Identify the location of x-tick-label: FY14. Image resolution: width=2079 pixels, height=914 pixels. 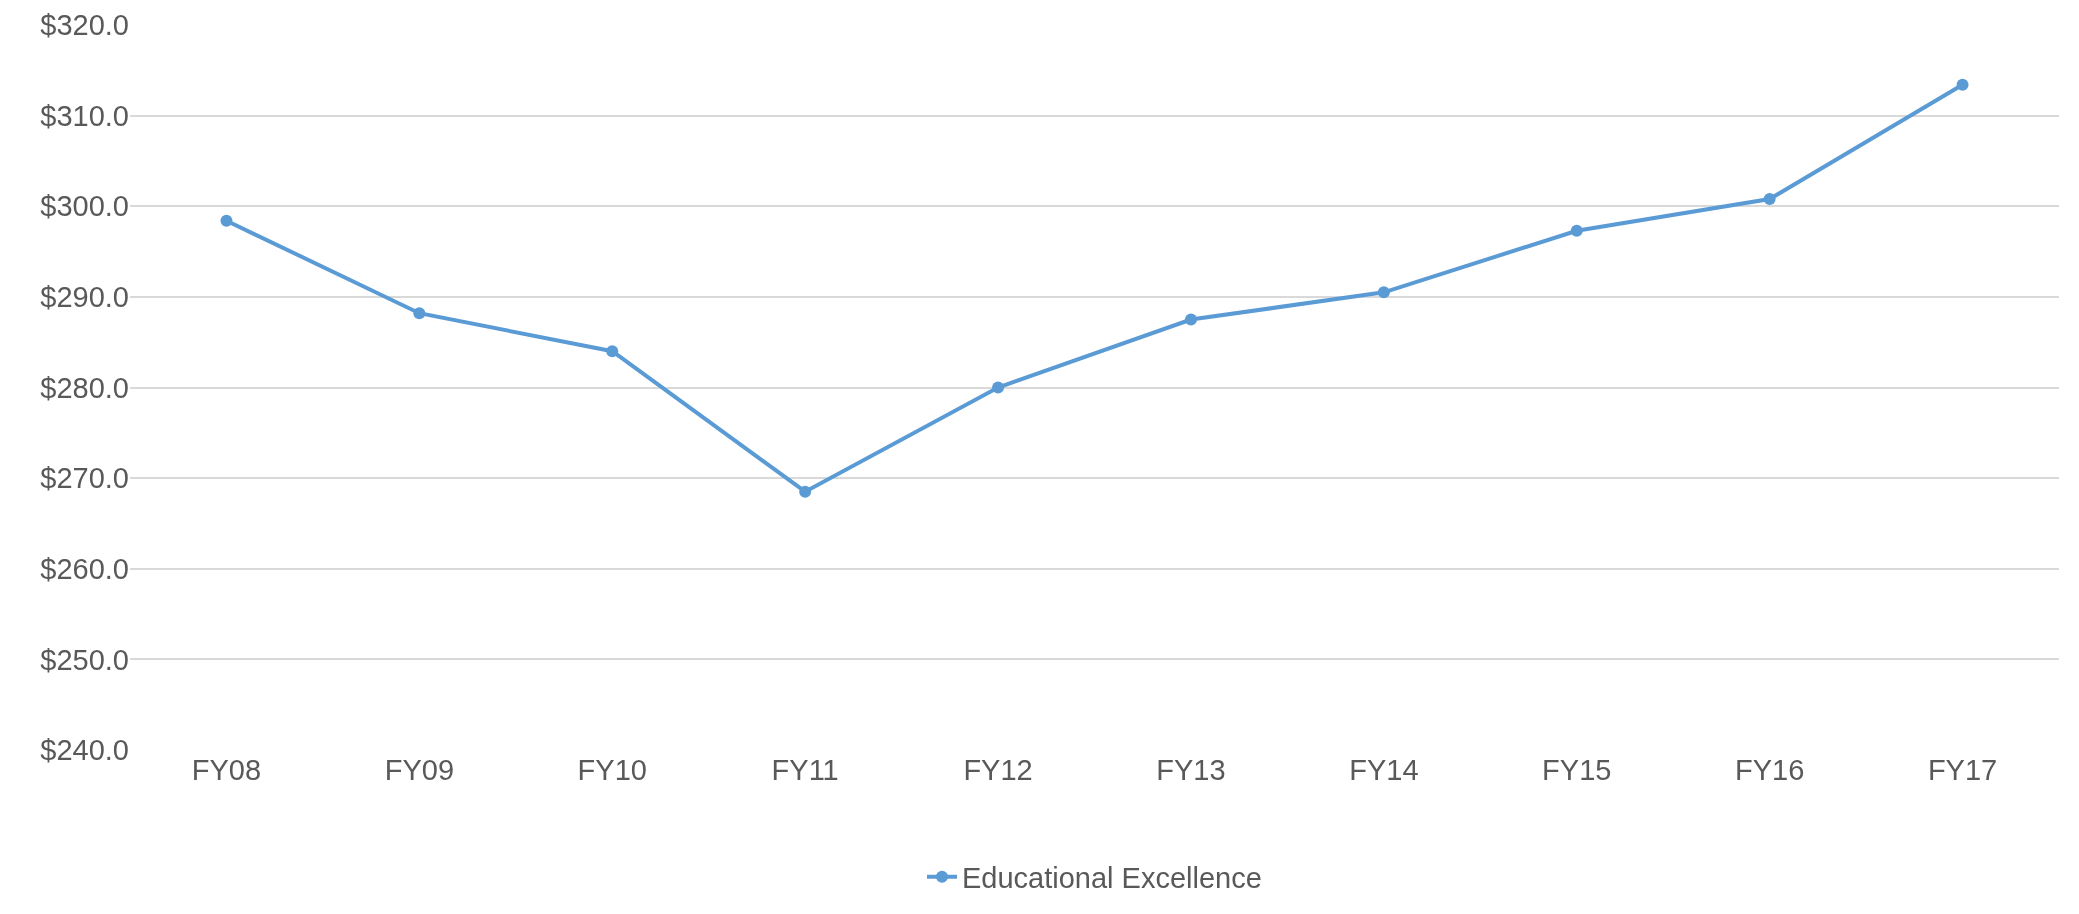
(1384, 770).